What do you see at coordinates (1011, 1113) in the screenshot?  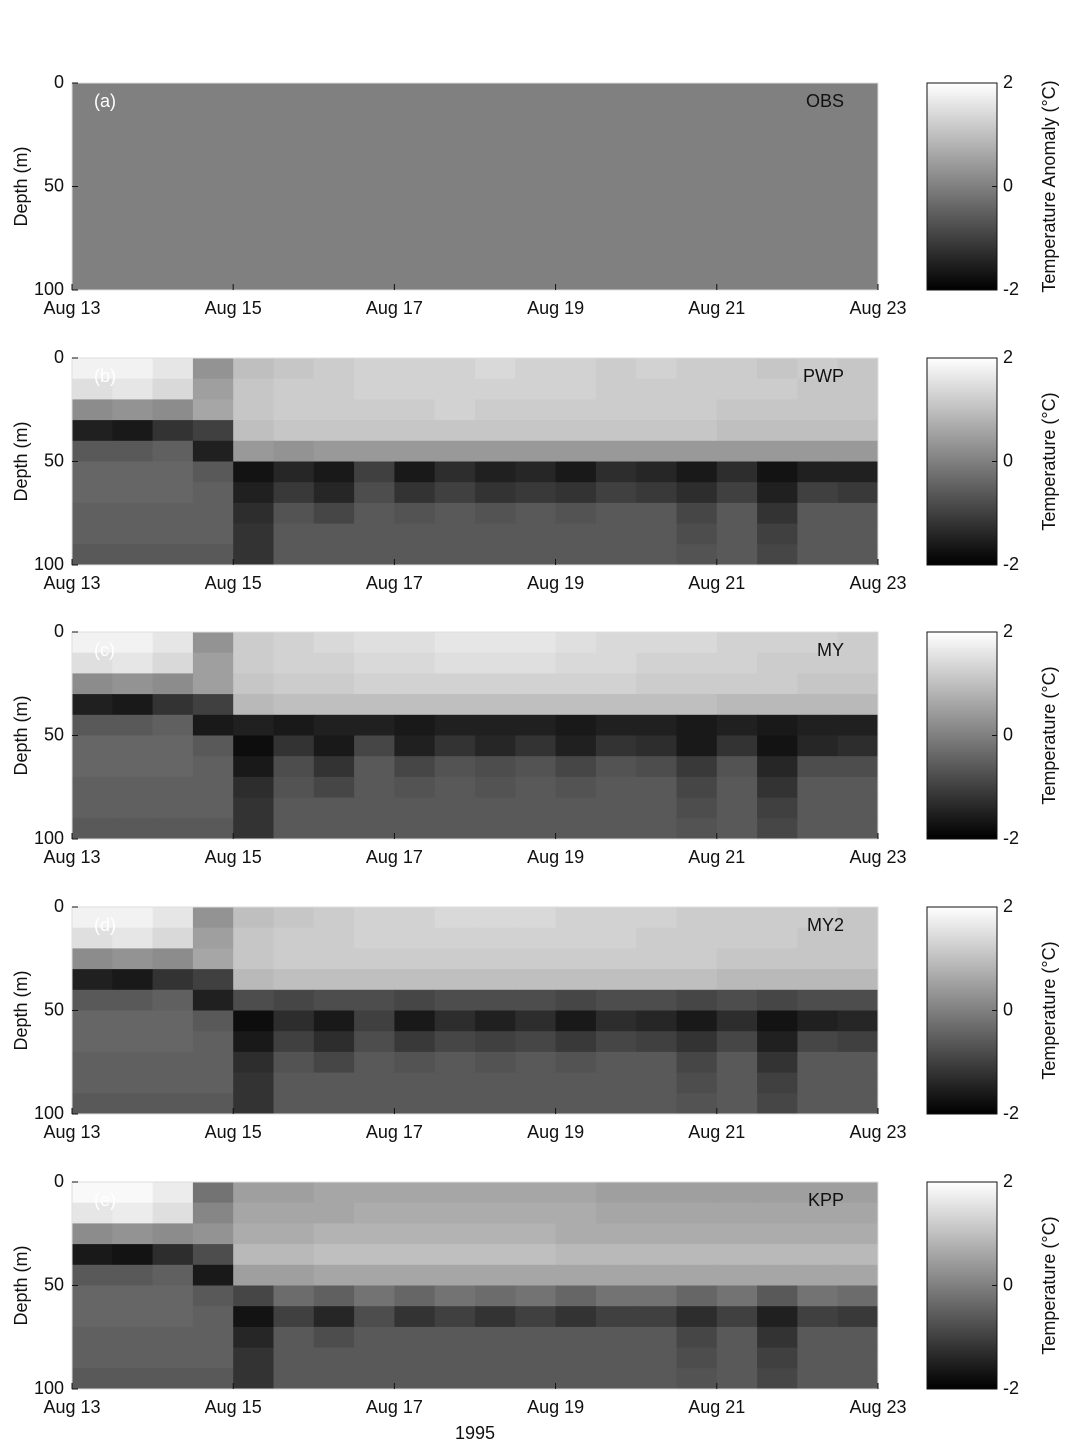 I see `colorbar-tick-label: -2` at bounding box center [1011, 1113].